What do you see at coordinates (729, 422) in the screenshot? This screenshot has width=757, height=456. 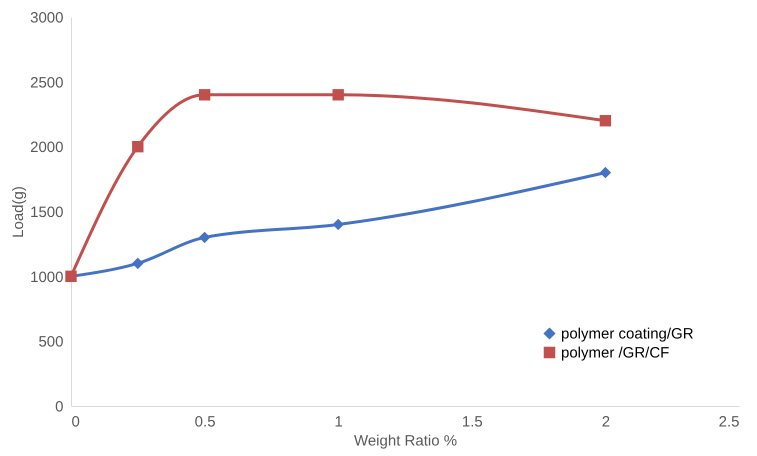 I see `x-tick-label: 2.5` at bounding box center [729, 422].